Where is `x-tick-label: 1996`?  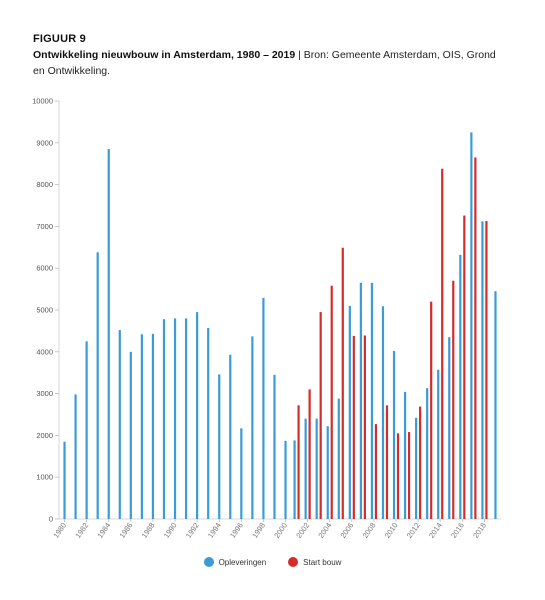 x-tick-label: 1996 is located at coordinates (236, 530).